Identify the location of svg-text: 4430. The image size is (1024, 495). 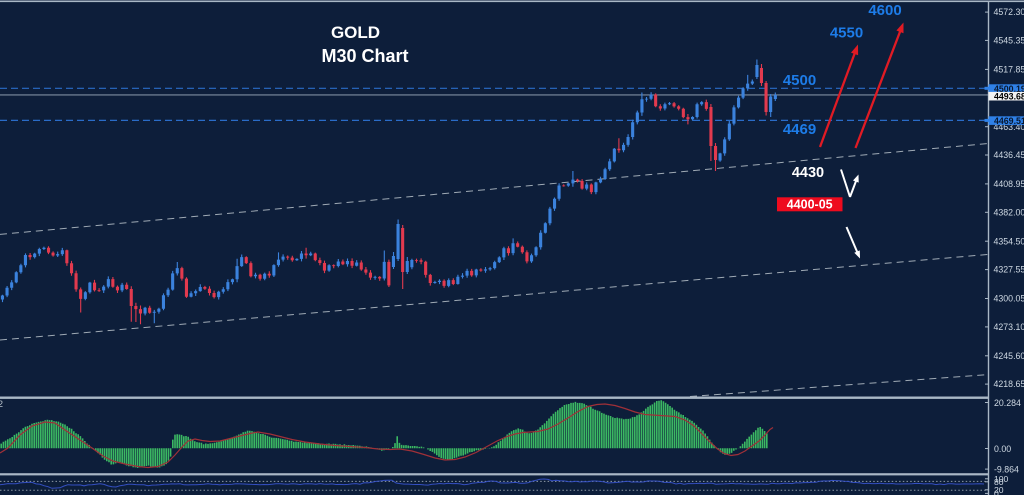
(808, 173).